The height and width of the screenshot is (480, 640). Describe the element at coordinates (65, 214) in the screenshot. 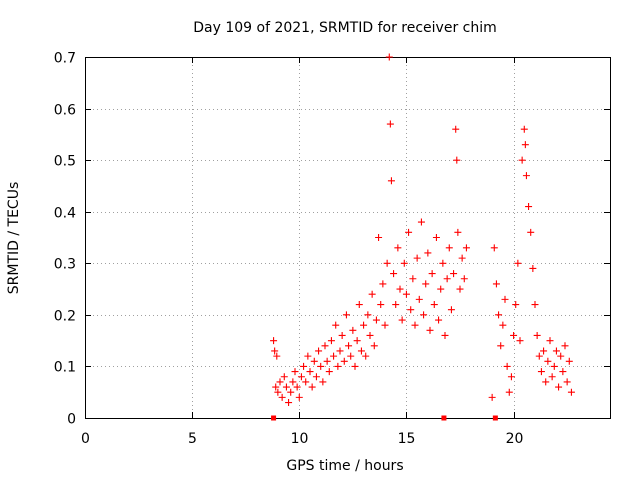

I see `y-tick-label: 0.4` at that location.